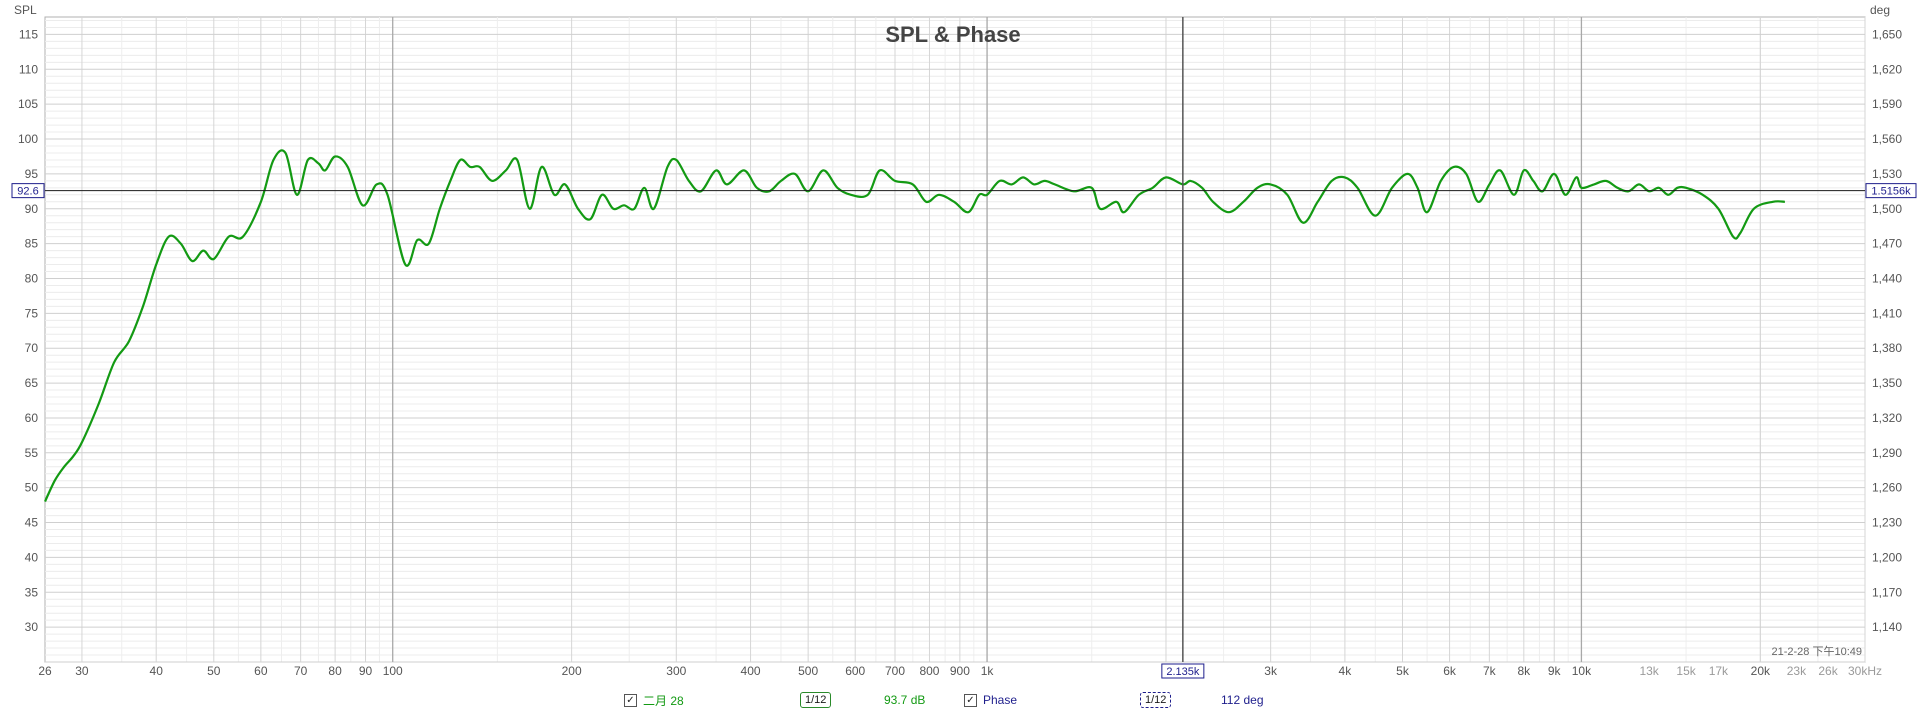  I want to click on spl-readout: 93.7 dB, so click(905, 700).